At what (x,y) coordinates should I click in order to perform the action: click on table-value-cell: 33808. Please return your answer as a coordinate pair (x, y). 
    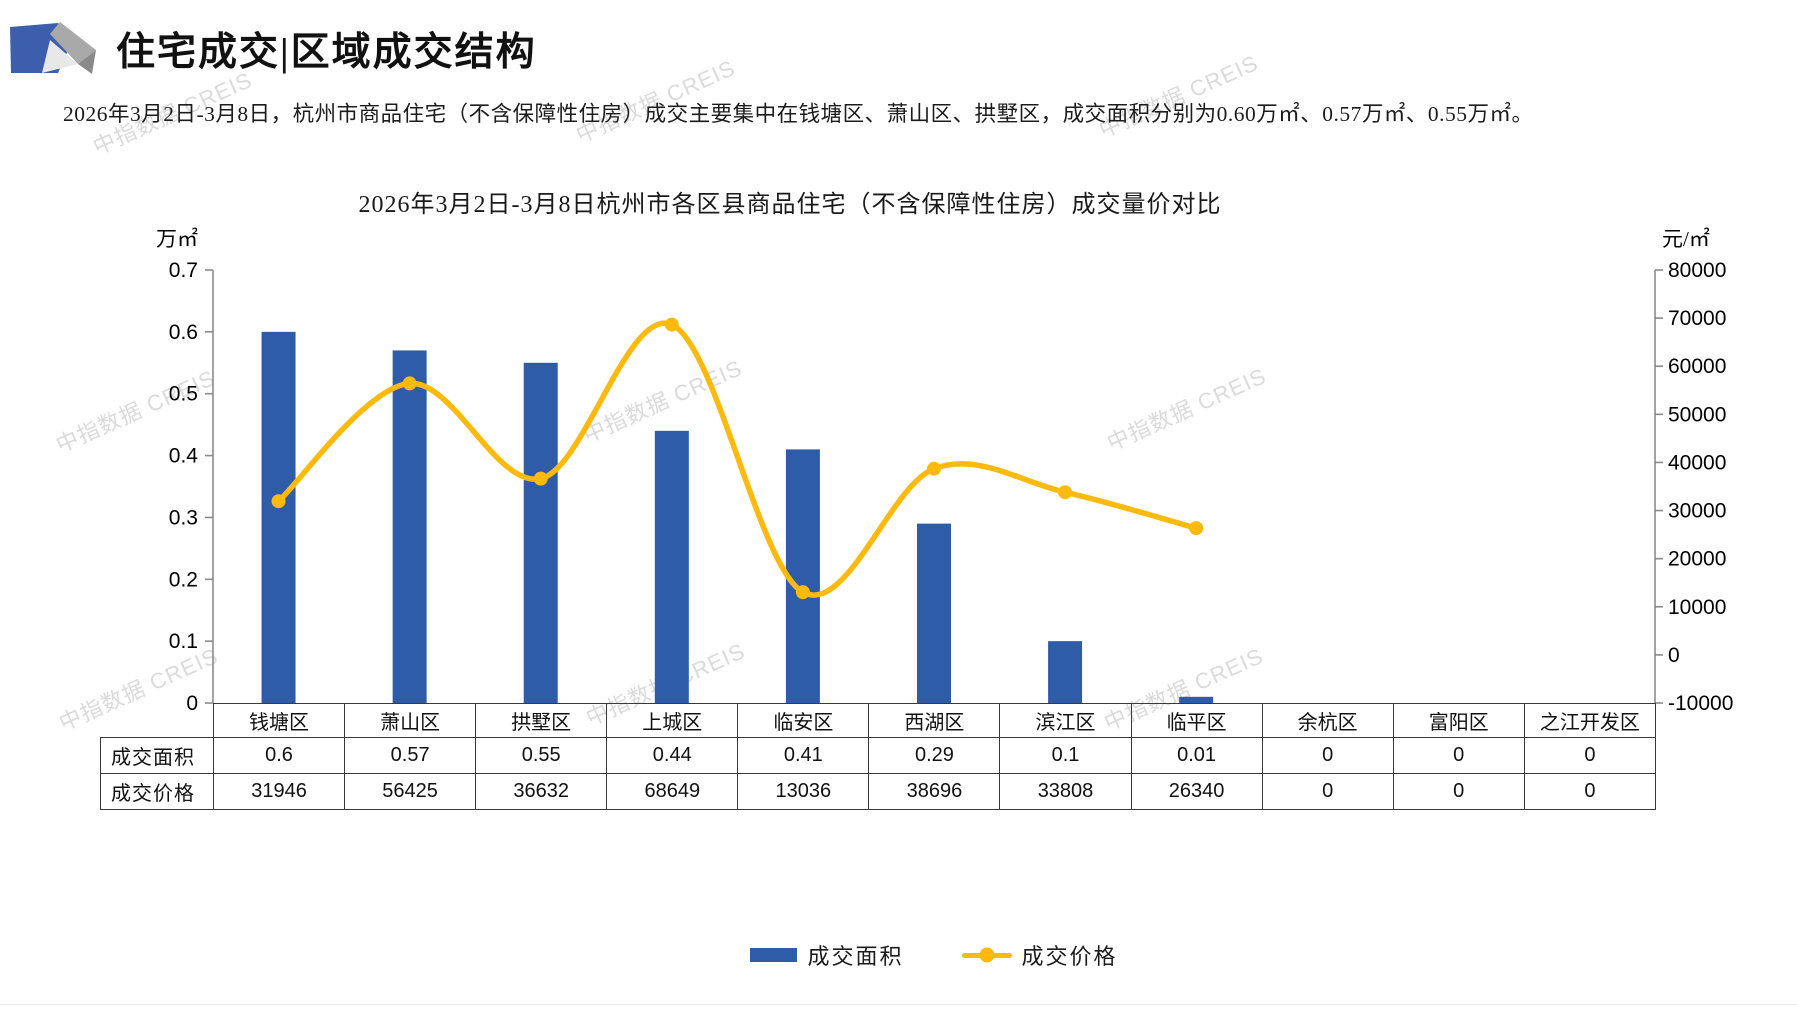
    Looking at the image, I should click on (1065, 791).